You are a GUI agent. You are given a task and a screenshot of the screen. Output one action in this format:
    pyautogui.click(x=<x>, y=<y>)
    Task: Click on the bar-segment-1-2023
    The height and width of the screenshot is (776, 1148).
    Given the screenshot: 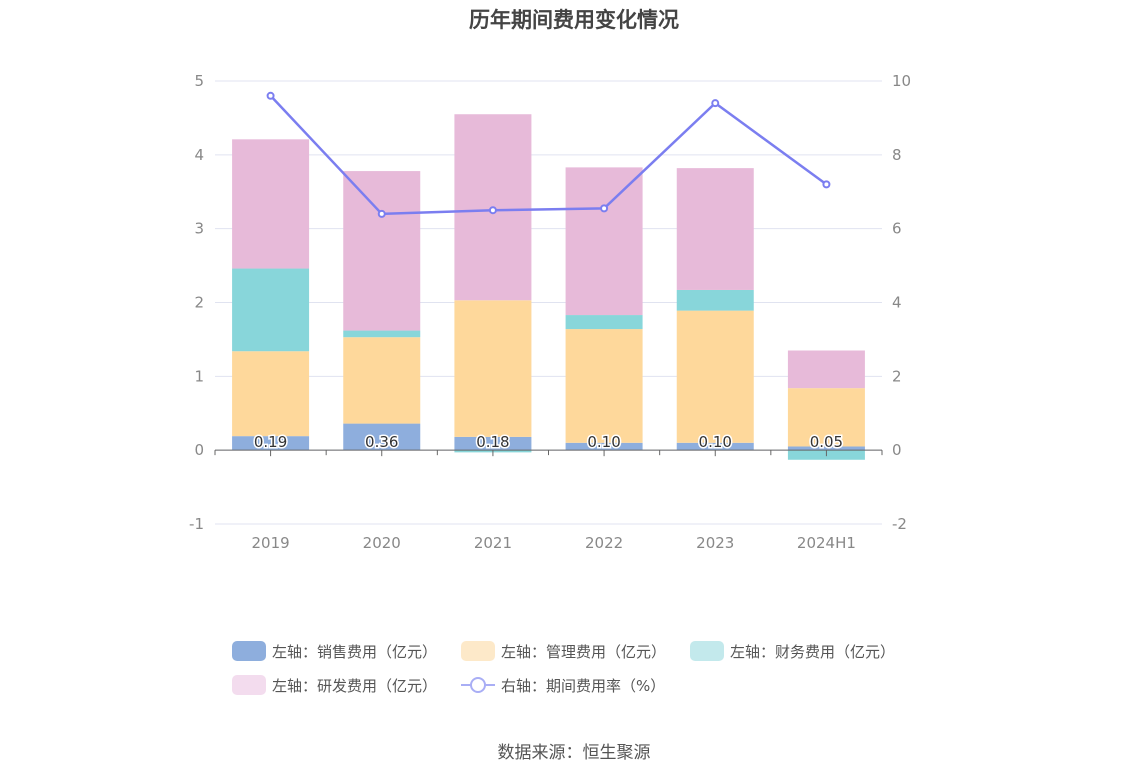 What is the action you would take?
    pyautogui.click(x=715, y=376)
    